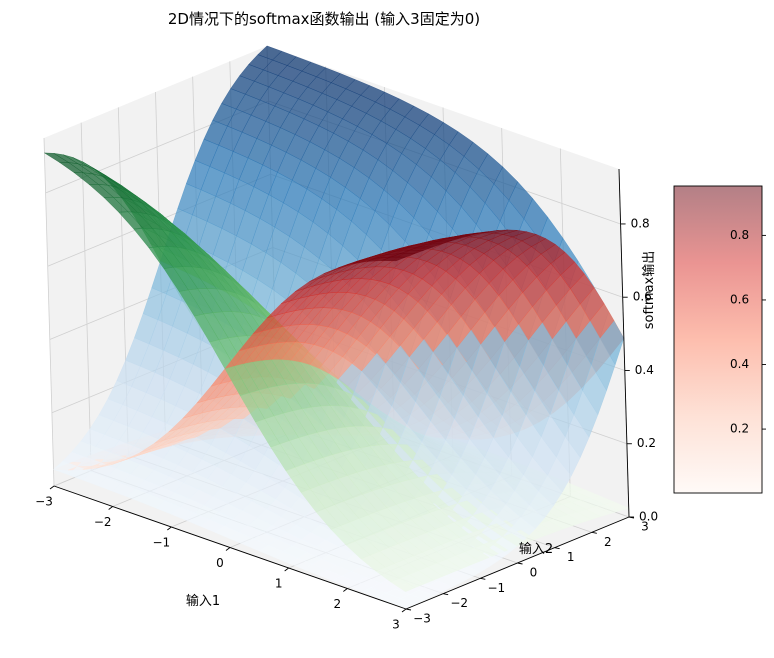 The width and height of the screenshot is (774, 658). Describe the element at coordinates (403, 603) in the screenshot. I see `surface-input2-patch` at that location.